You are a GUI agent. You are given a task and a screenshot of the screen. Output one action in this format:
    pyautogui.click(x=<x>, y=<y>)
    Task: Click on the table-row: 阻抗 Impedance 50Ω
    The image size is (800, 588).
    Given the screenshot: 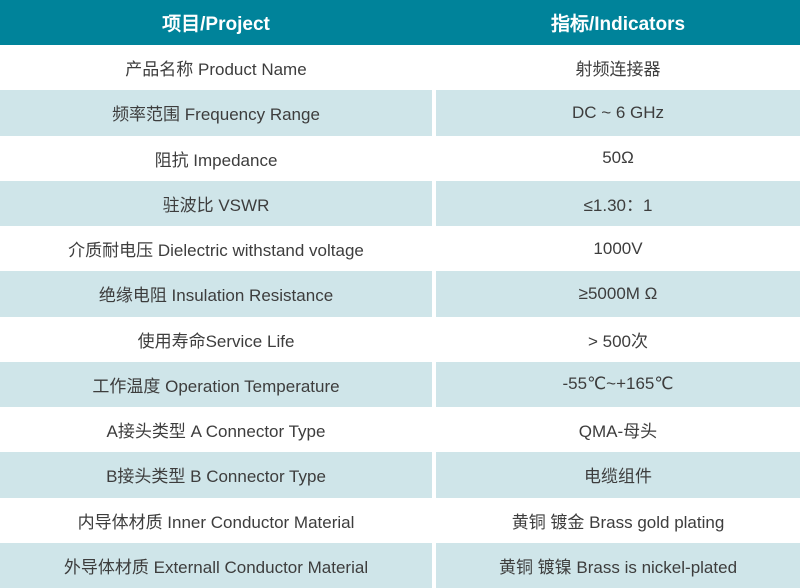 What is the action you would take?
    pyautogui.click(x=400, y=158)
    